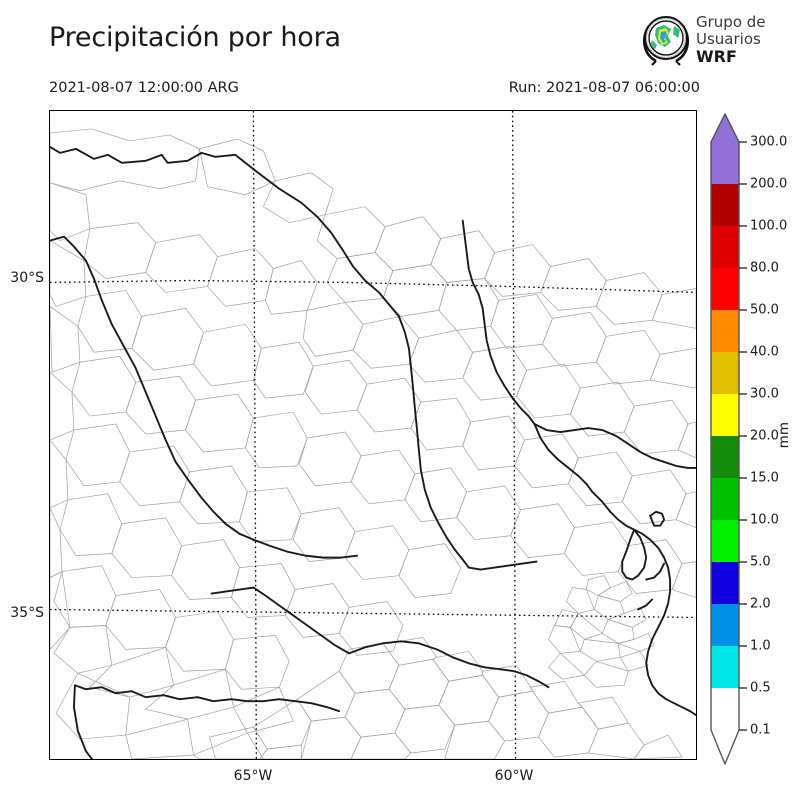 The image size is (800, 800). Describe the element at coordinates (725, 128) in the screenshot. I see `cb-band-top-arrow` at that location.